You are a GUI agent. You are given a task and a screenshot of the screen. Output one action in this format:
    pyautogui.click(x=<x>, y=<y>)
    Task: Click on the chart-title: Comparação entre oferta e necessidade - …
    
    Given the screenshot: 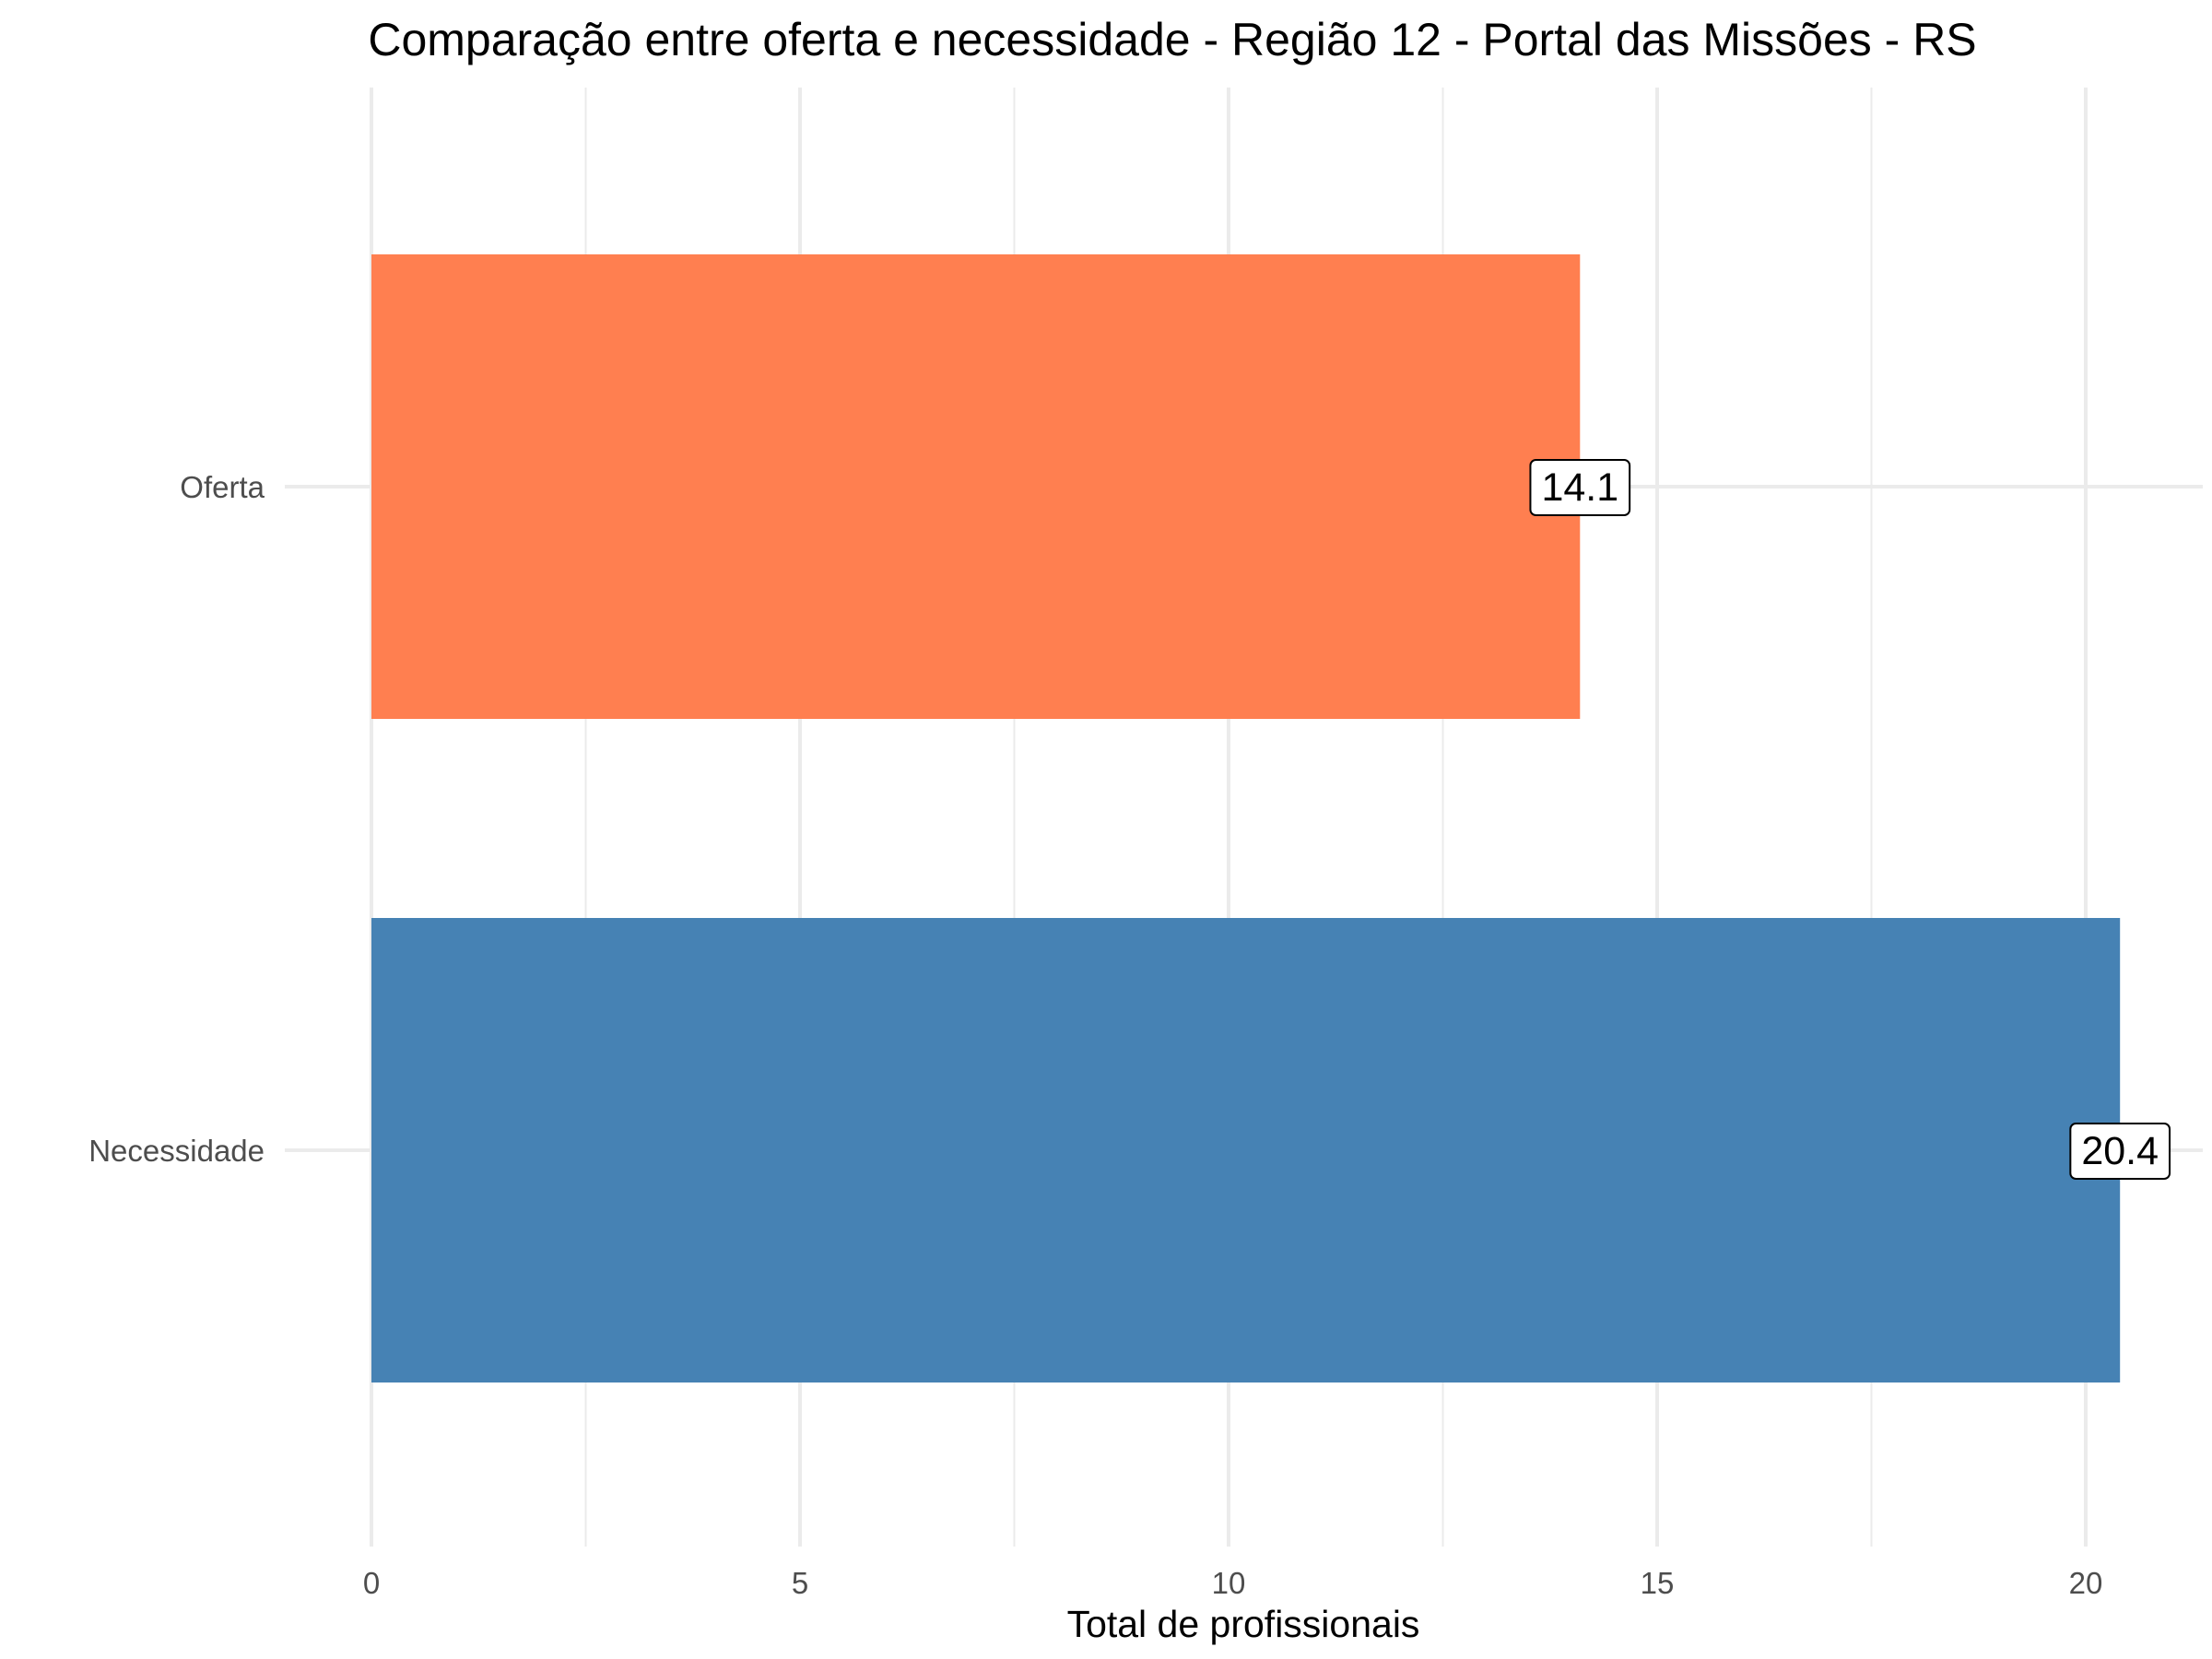 What is the action you would take?
    pyautogui.click(x=1172, y=39)
    